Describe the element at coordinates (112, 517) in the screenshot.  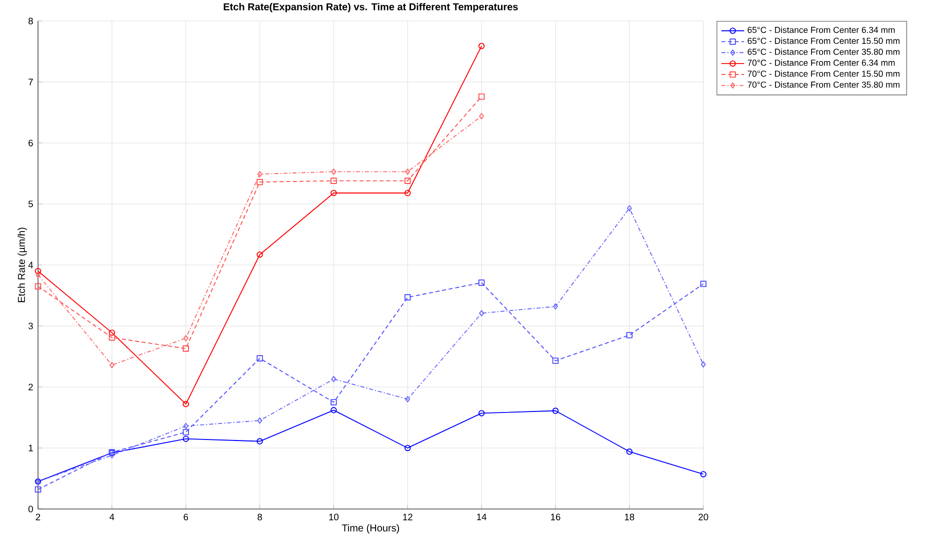
I see `x-tick-label: 4` at that location.